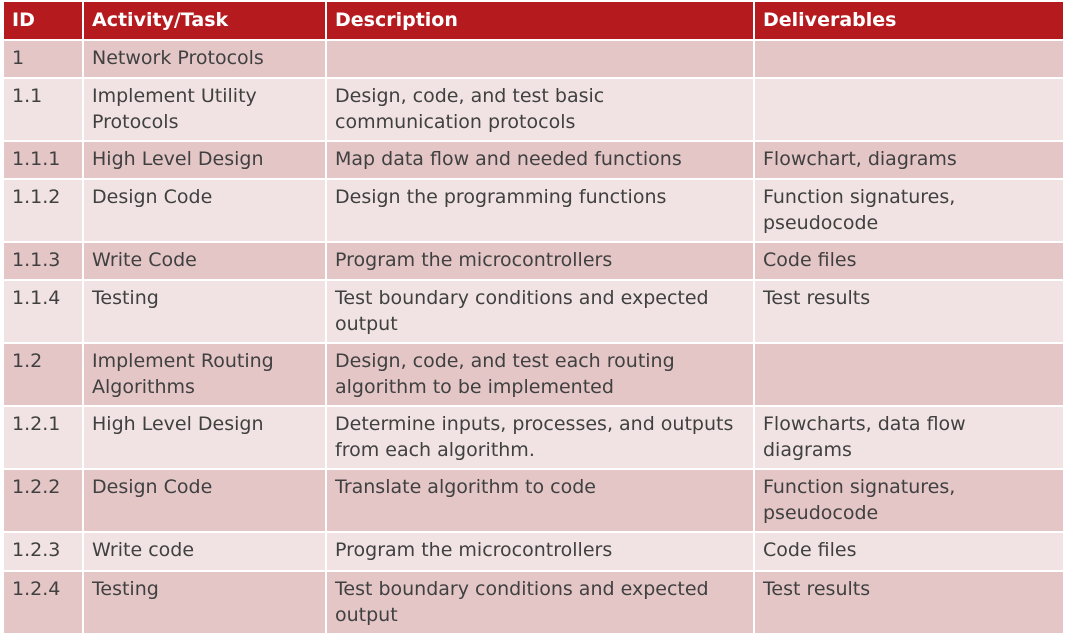 The image size is (1065, 635). I want to click on cell-task: Network Protocols, so click(204, 59).